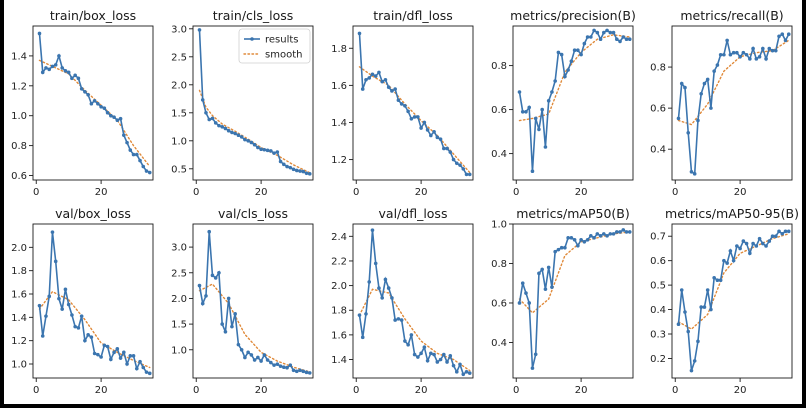  What do you see at coordinates (253, 301) in the screenshot?
I see `axes-frame` at bounding box center [253, 301].